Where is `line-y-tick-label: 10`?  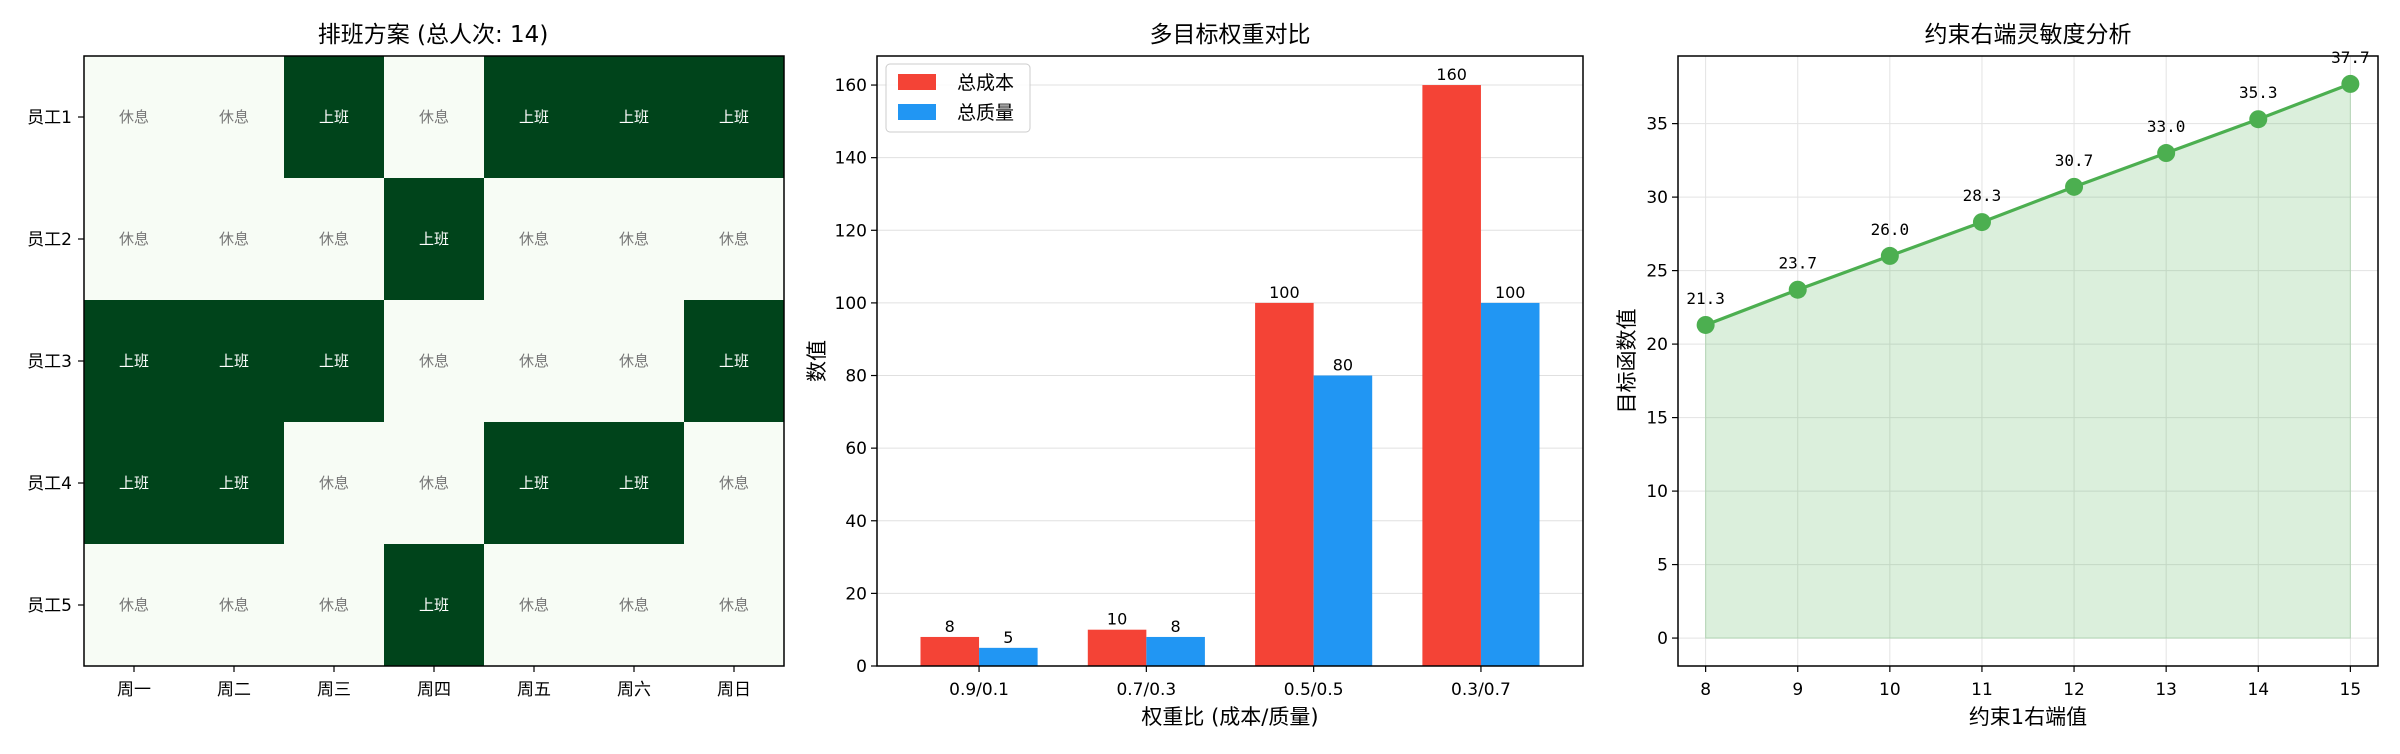 line-y-tick-label: 10 is located at coordinates (1657, 492).